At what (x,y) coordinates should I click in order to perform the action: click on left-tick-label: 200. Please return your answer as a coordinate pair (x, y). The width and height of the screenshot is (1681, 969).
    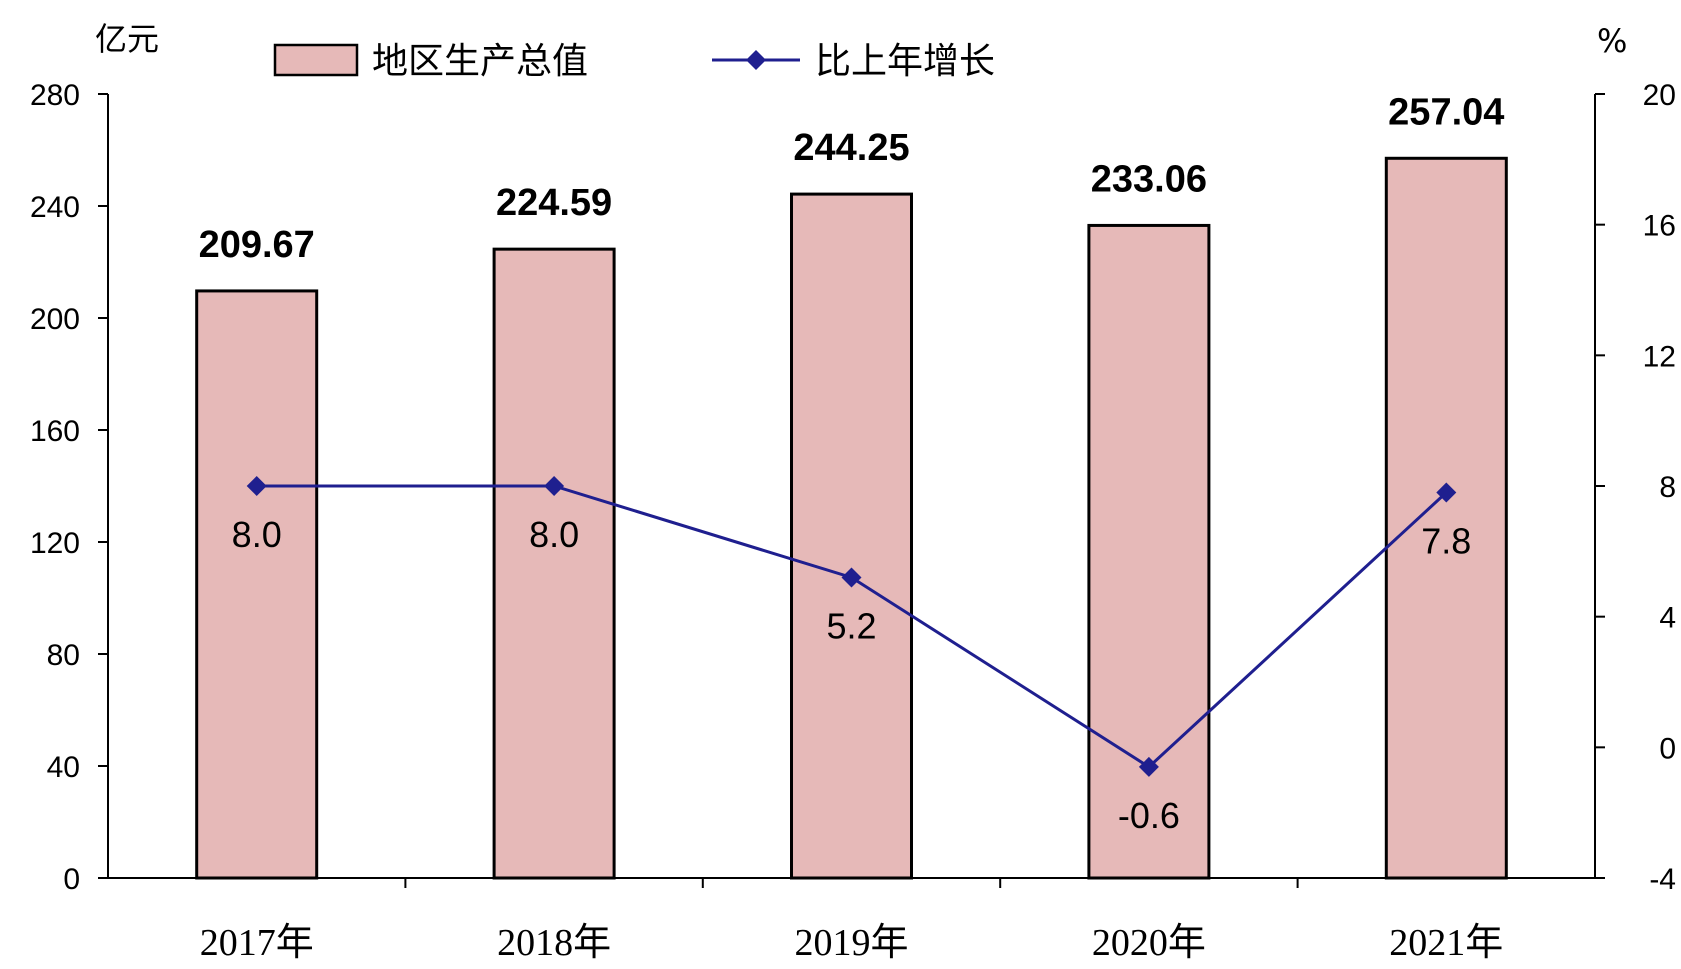
    Looking at the image, I should click on (55, 319).